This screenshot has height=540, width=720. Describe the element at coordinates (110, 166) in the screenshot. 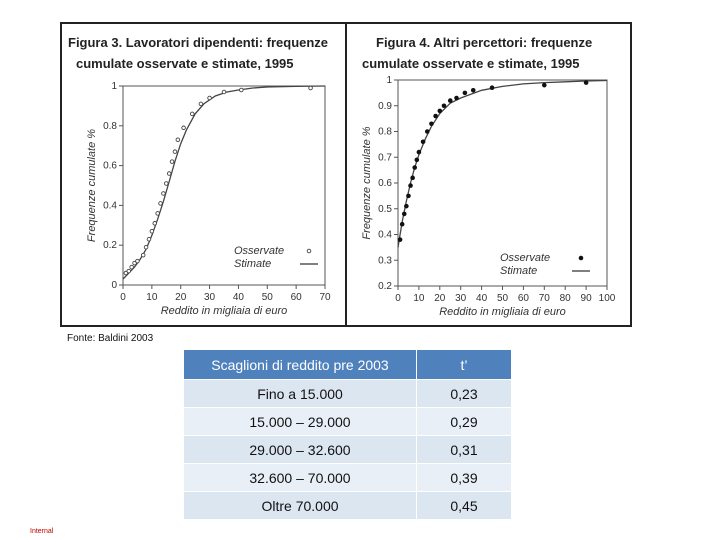

I see `fig3-y-tick-label: 0.6` at that location.